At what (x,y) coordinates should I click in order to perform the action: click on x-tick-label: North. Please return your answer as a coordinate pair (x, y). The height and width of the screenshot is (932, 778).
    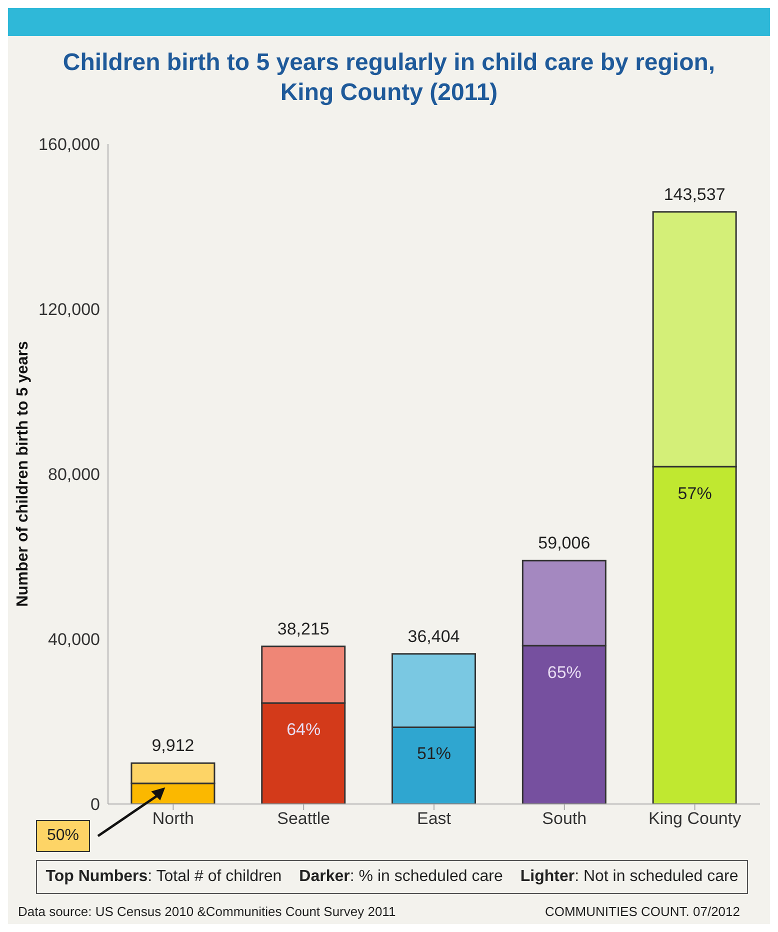
    Looking at the image, I should click on (173, 818).